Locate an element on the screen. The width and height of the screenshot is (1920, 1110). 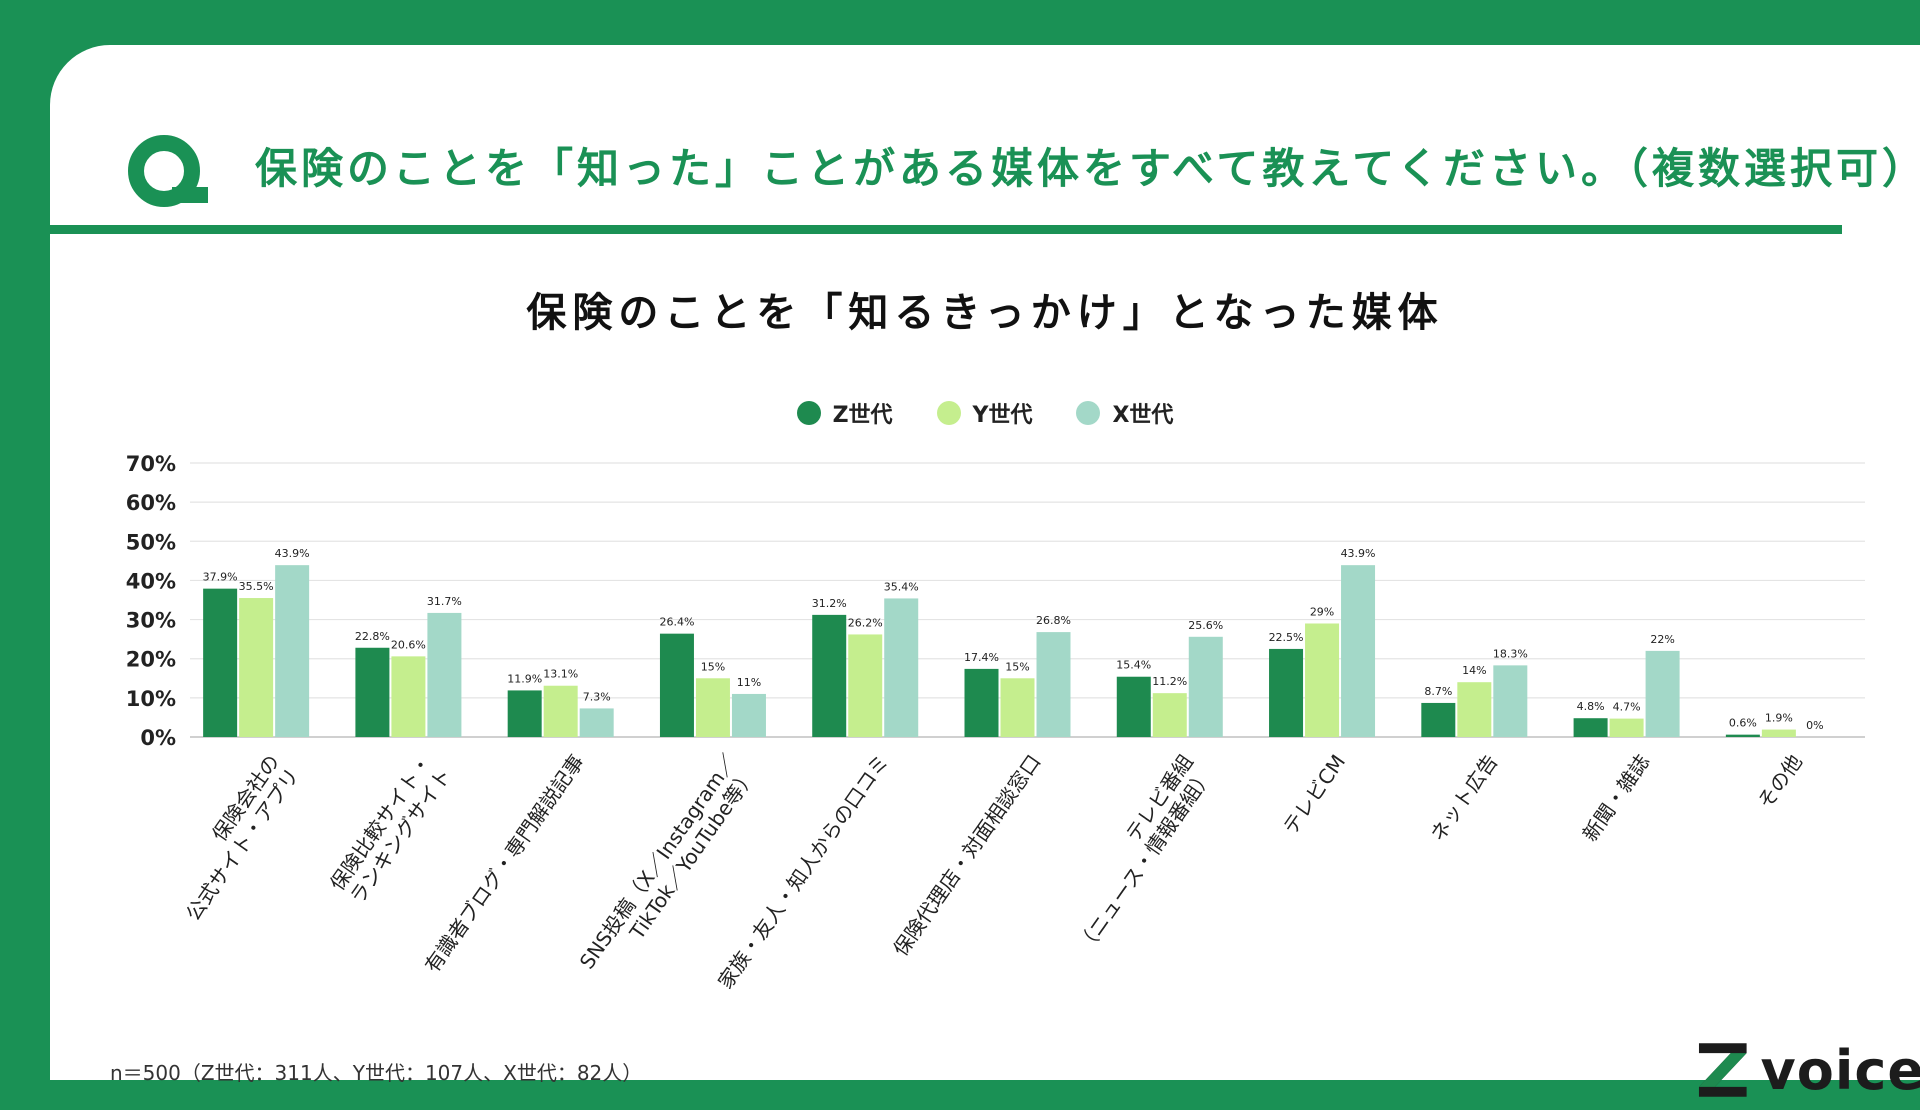
legend-label-x: X世代 is located at coordinates (1143, 415).